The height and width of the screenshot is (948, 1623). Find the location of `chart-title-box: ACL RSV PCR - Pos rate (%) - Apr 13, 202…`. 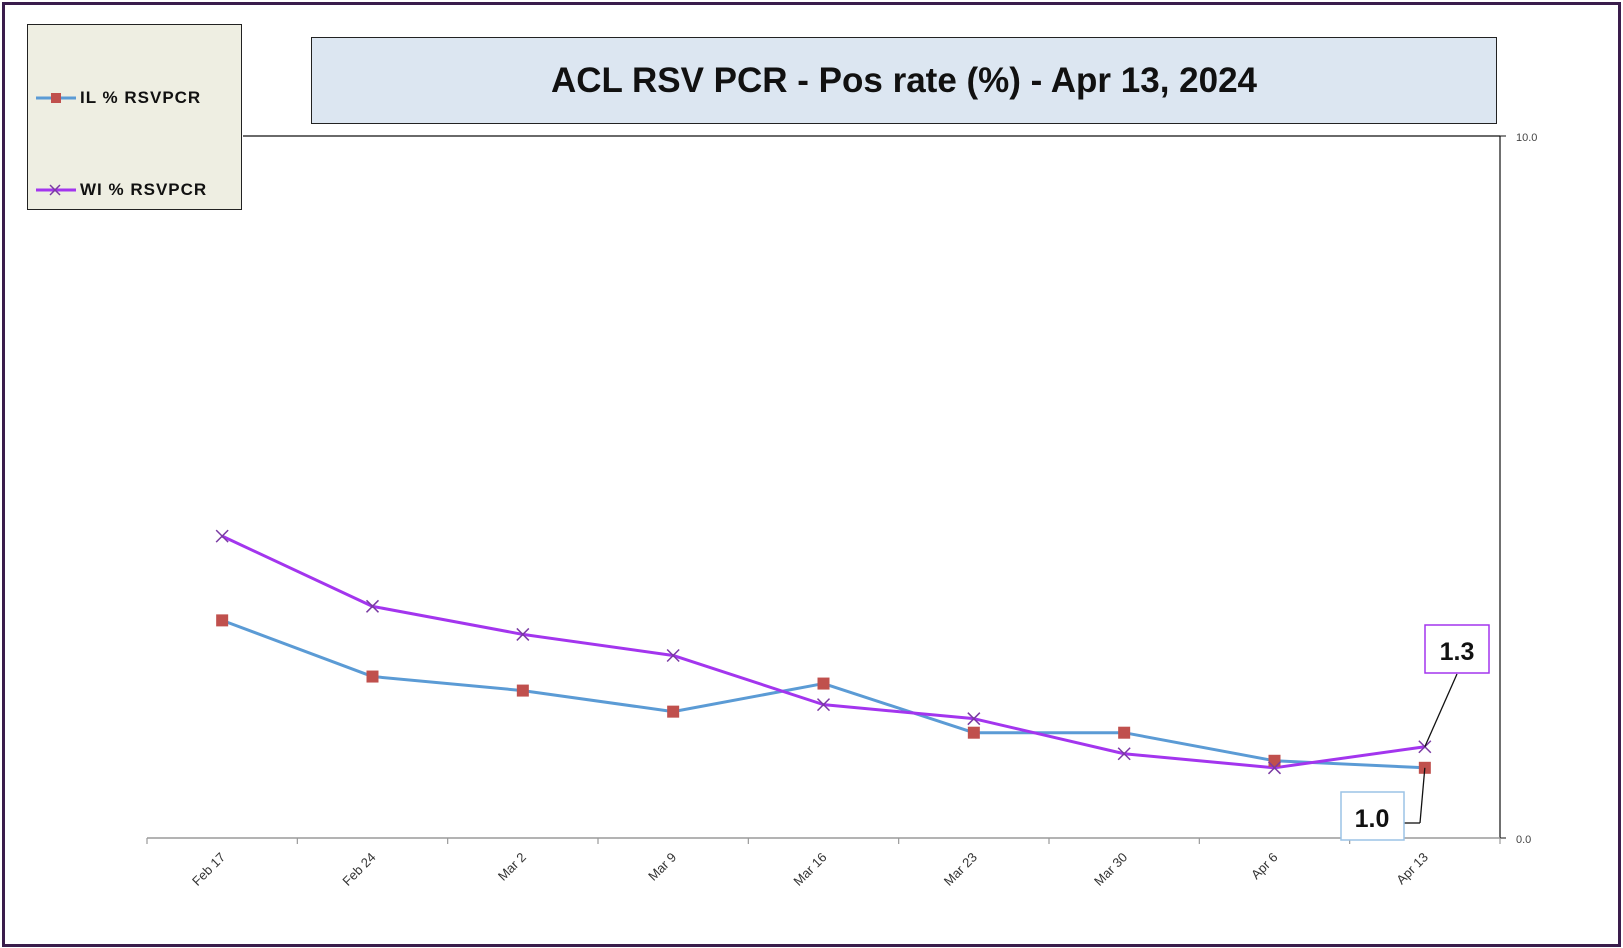

chart-title-box: ACL RSV PCR - Pos rate (%) - Apr 13, 202… is located at coordinates (904, 80).